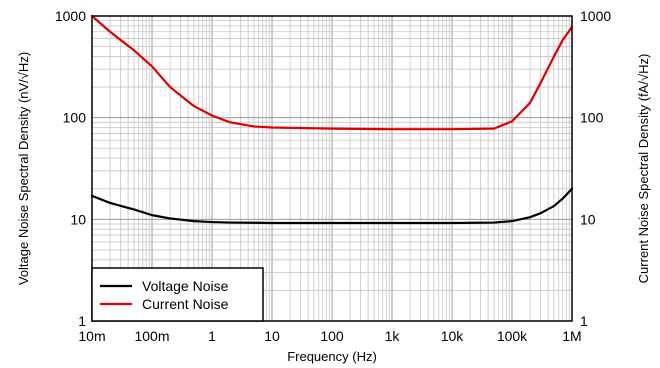 The image size is (660, 368). What do you see at coordinates (185, 304) in the screenshot?
I see `legend-label-current-noise: Current Noise` at bounding box center [185, 304].